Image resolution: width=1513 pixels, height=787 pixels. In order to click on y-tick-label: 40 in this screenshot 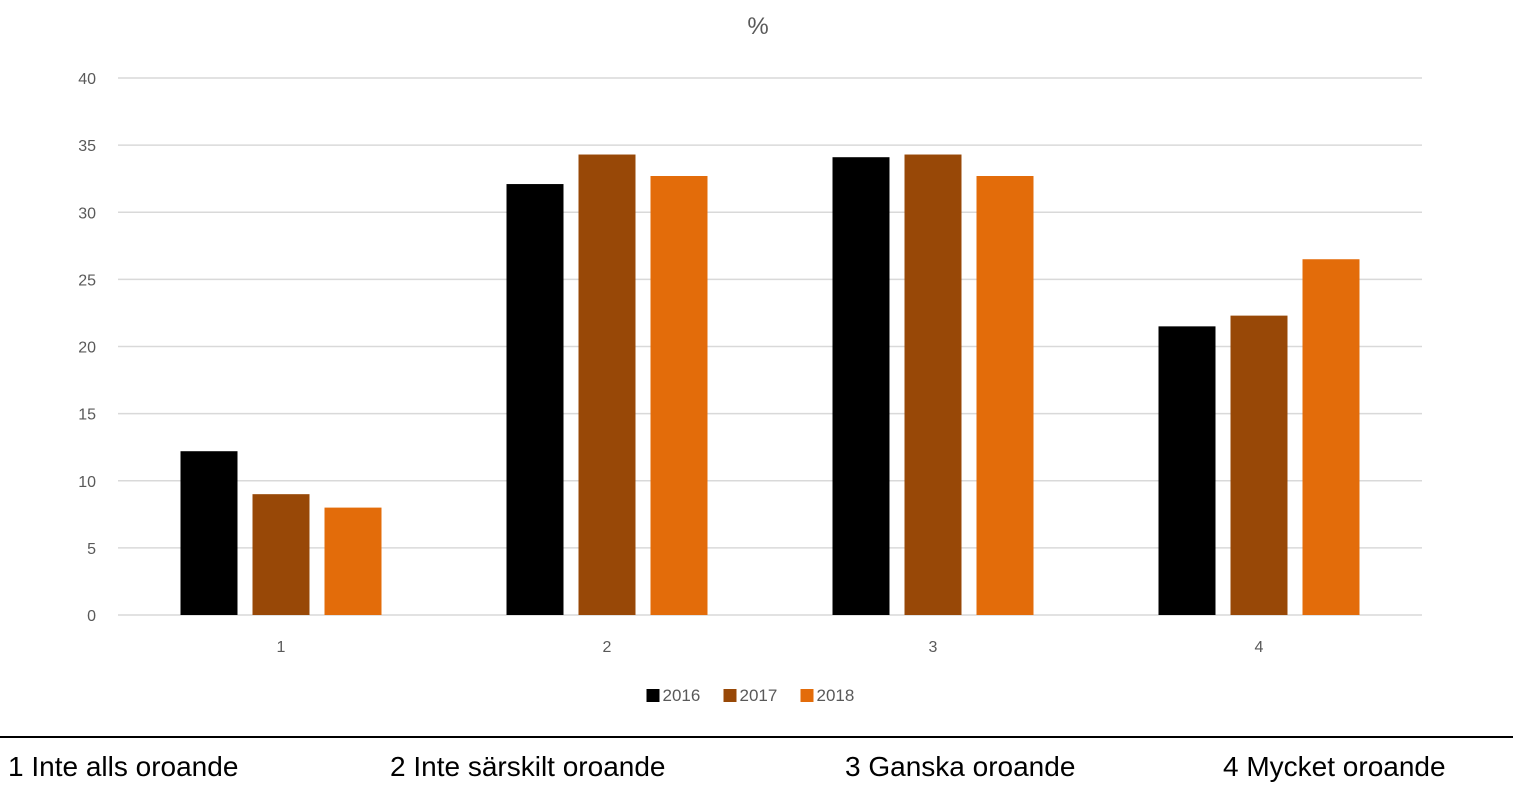, I will do `click(87, 79)`.